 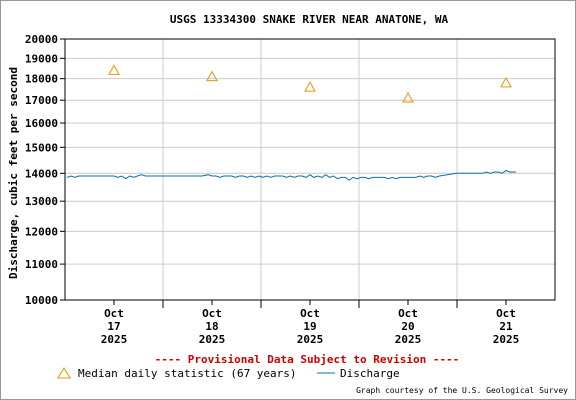 I want to click on x-tick-label: 19, so click(x=309, y=326).